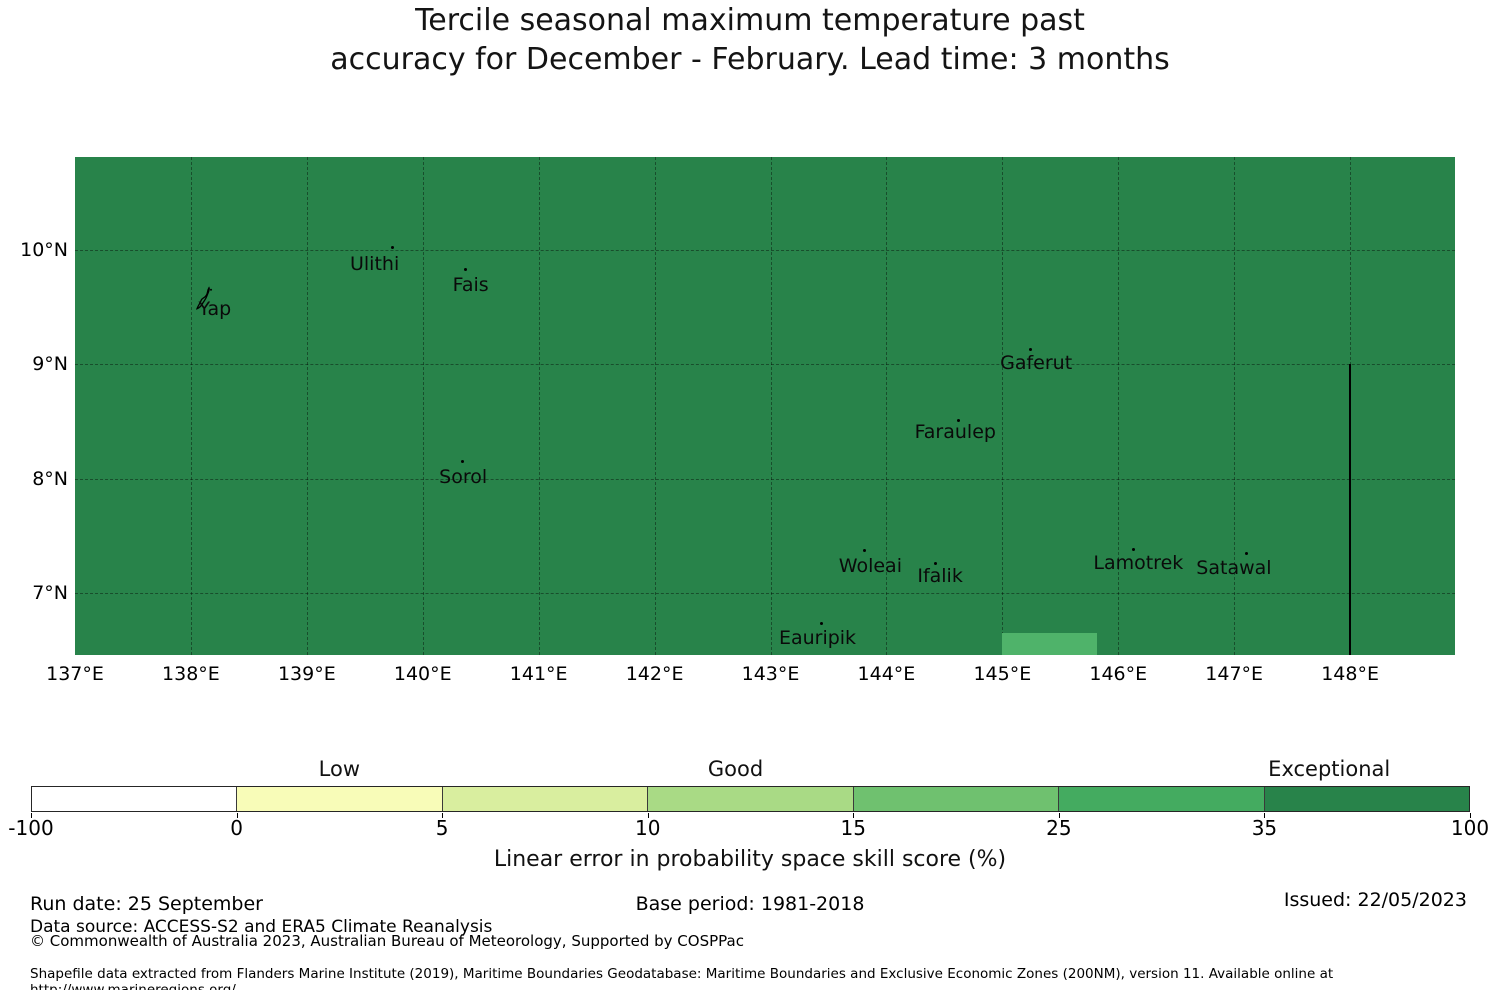 This screenshot has height=990, width=1500. I want to click on colorbar-tick-label: 0, so click(236, 828).